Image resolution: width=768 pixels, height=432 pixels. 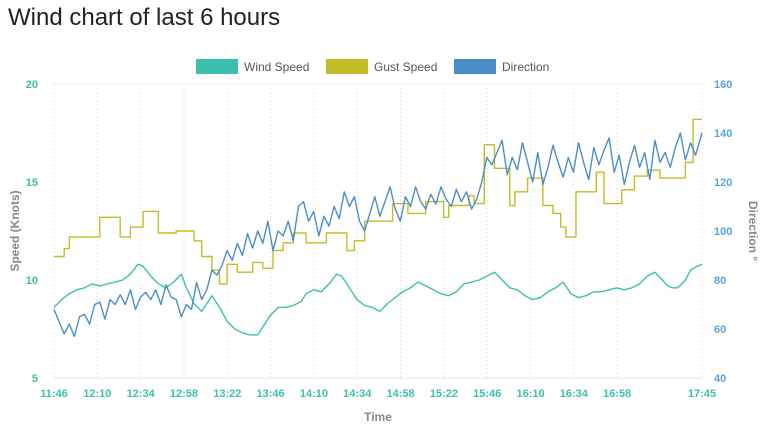 What do you see at coordinates (54, 394) in the screenshot?
I see `x-tick-label: 11:46` at bounding box center [54, 394].